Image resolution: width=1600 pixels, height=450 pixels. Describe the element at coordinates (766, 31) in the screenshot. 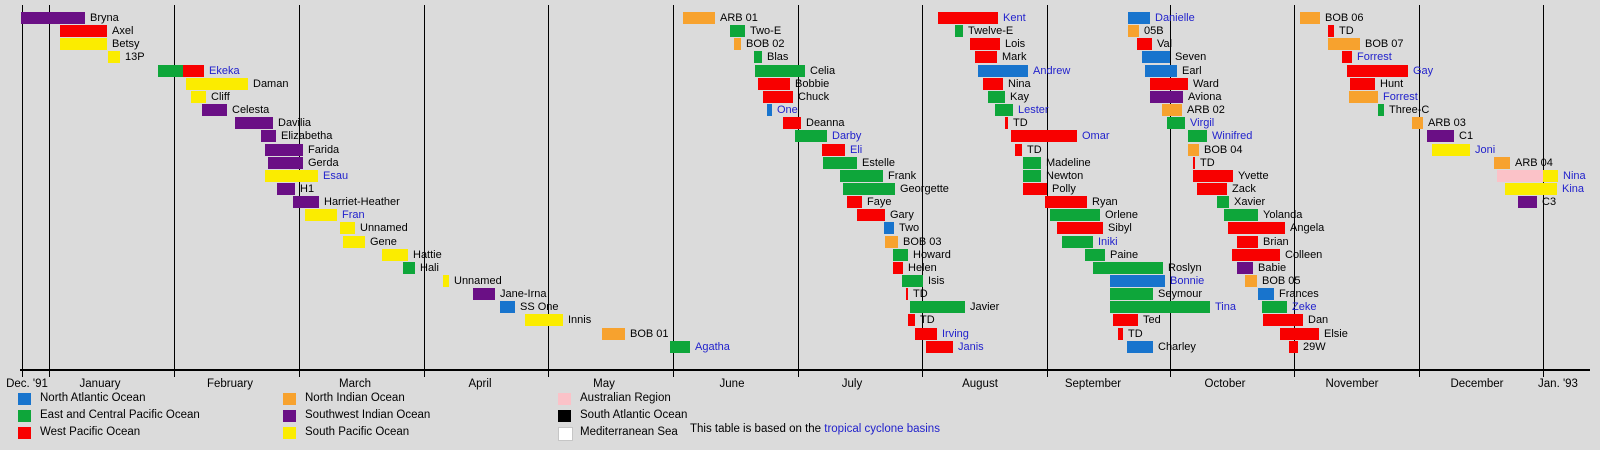

I see `storm-label: Two-E` at that location.